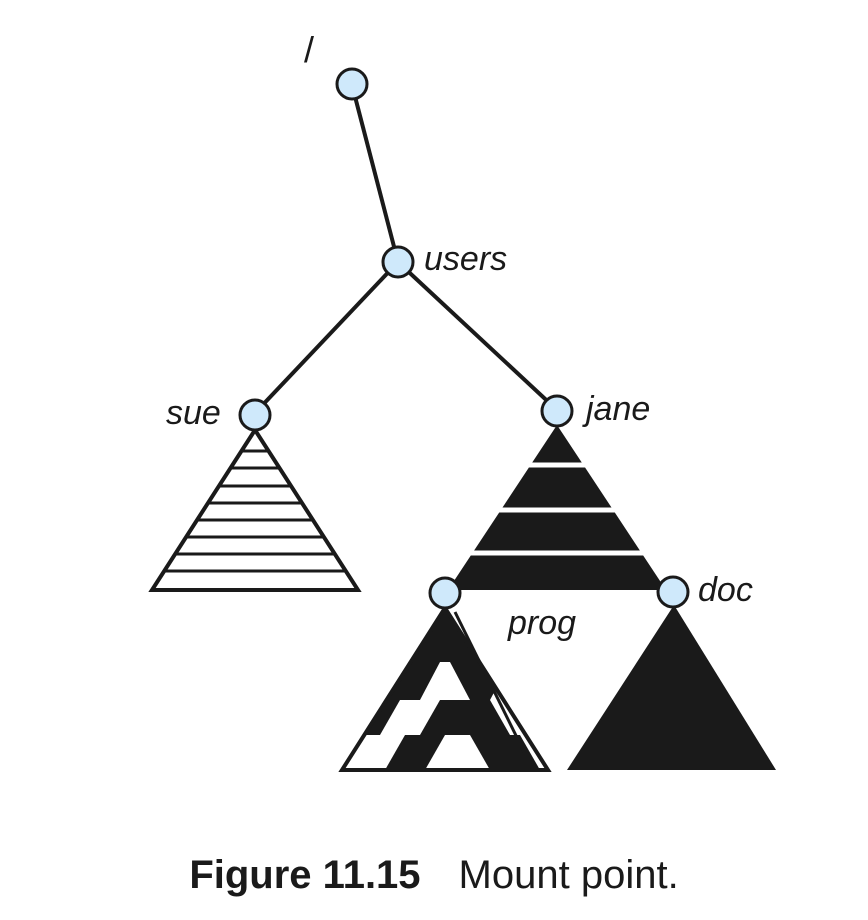  Describe the element at coordinates (465, 259) in the screenshot. I see `users-label: users` at that location.